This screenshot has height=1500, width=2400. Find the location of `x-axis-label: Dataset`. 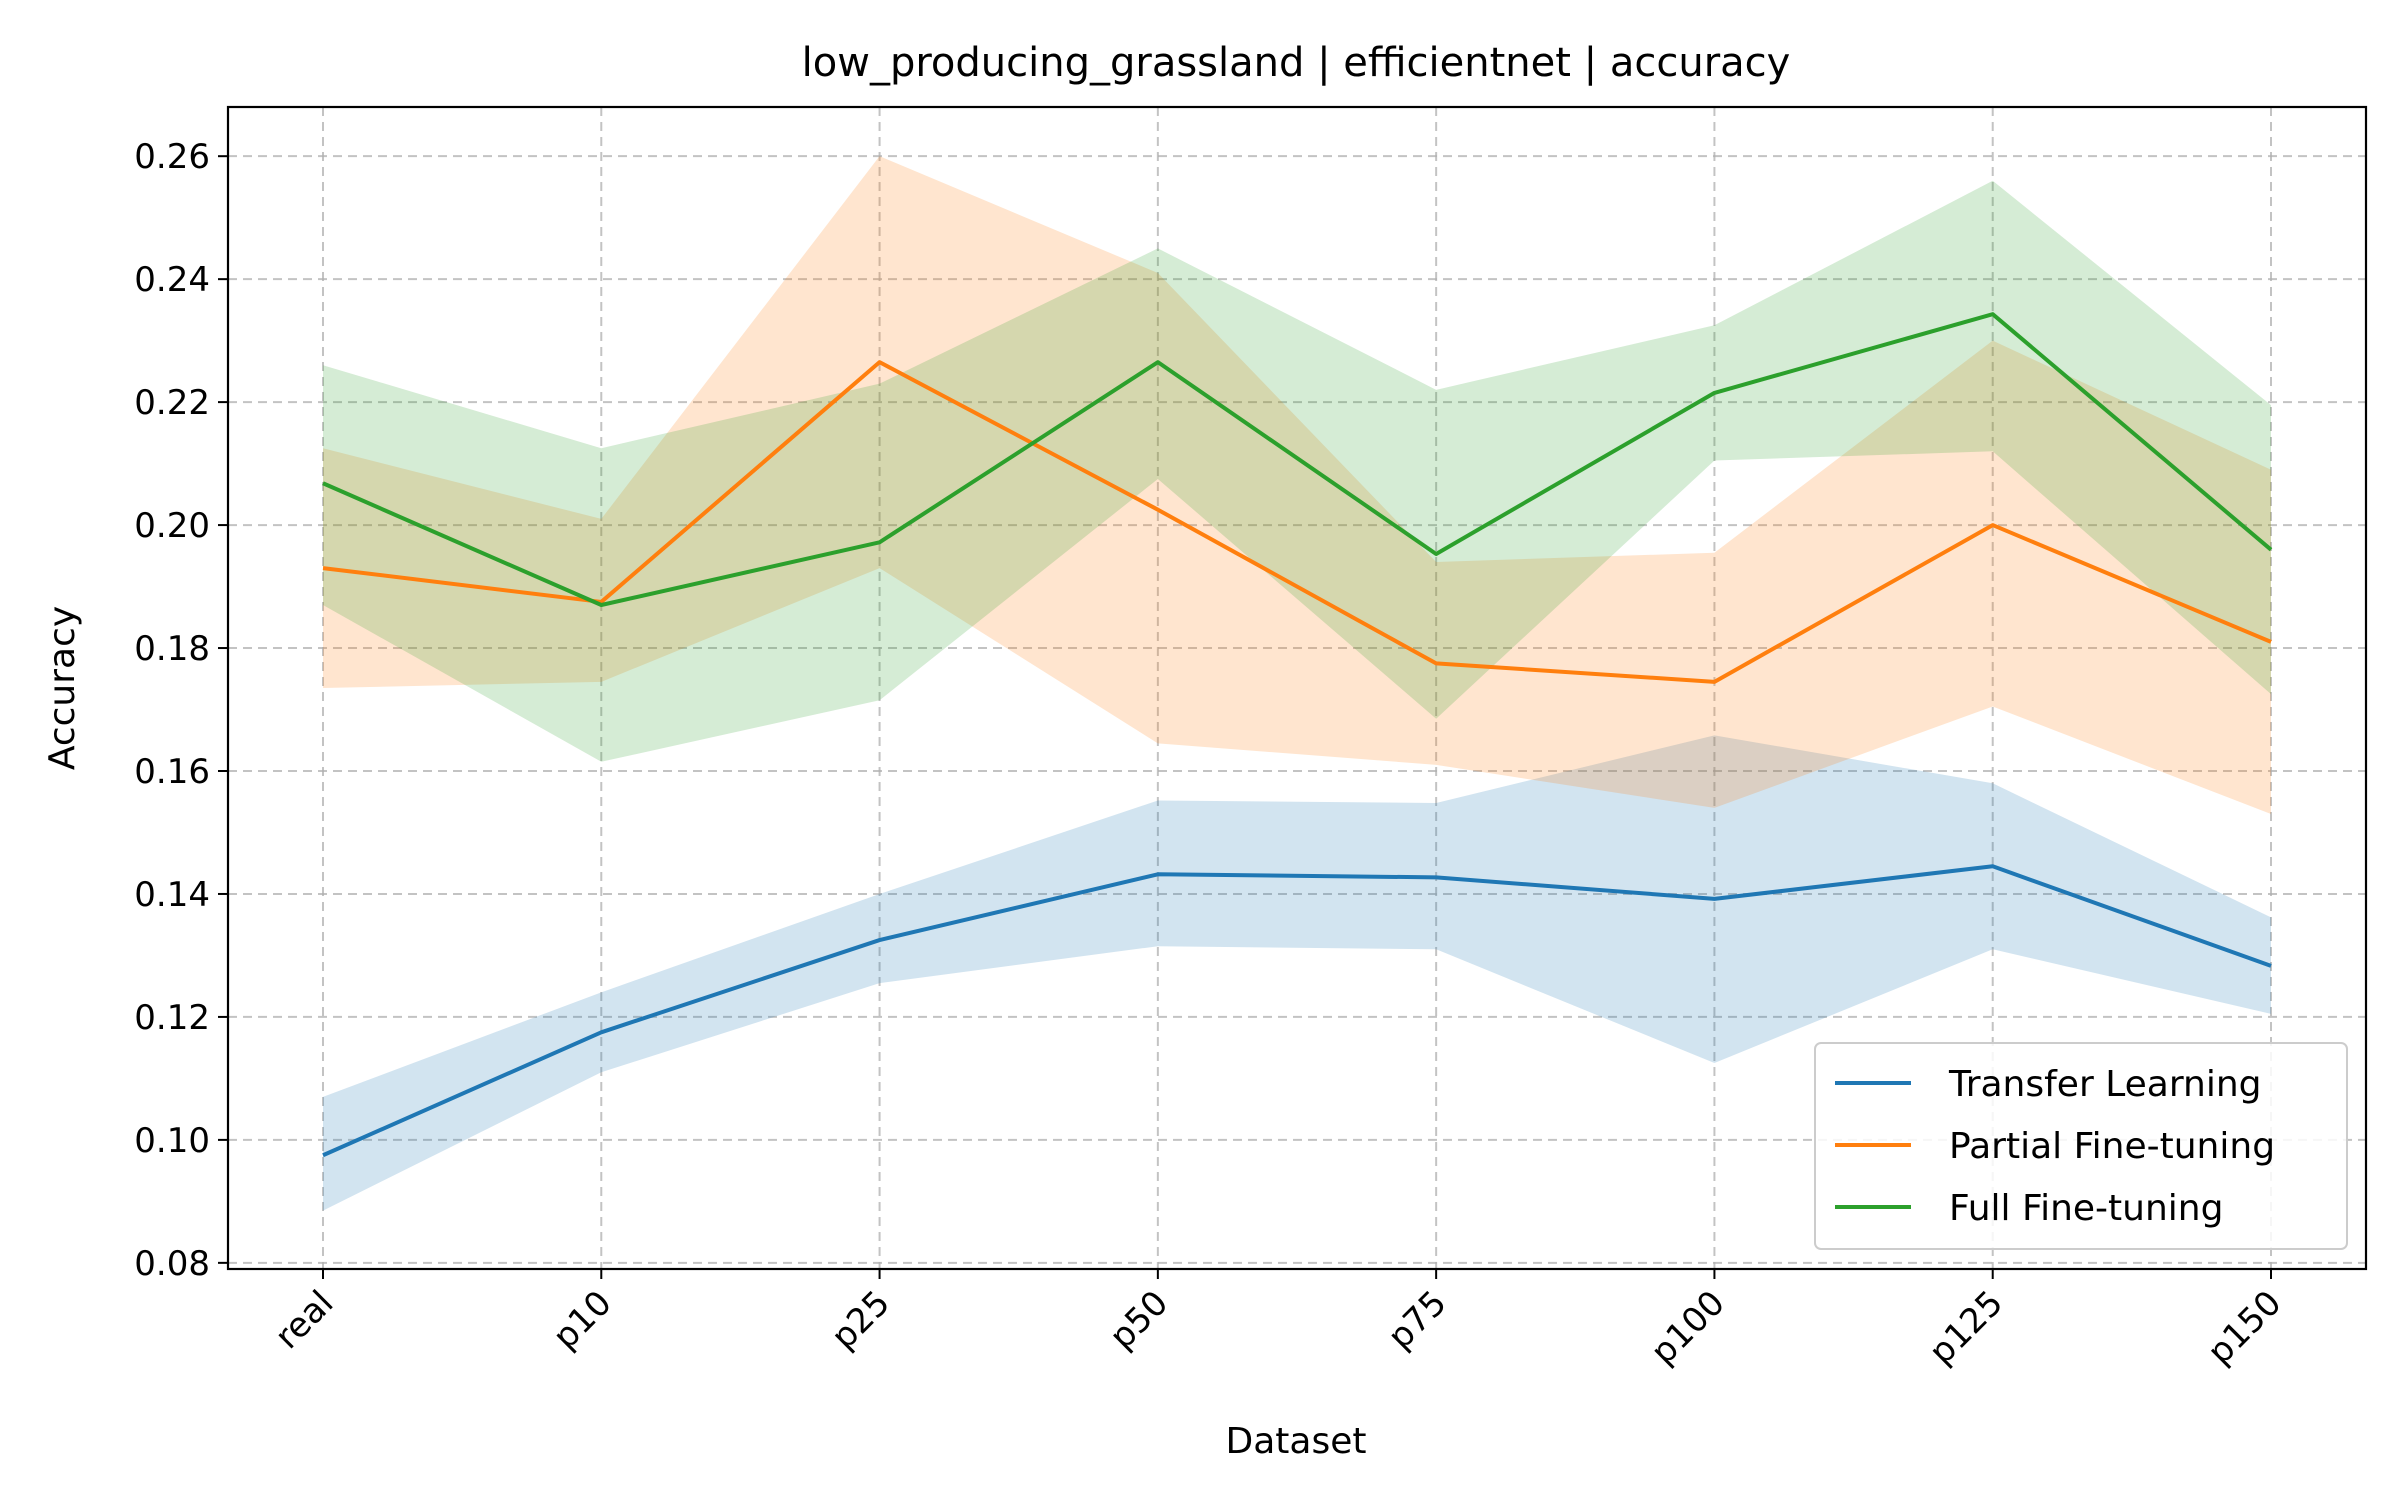

x-axis-label: Dataset is located at coordinates (1296, 1441).